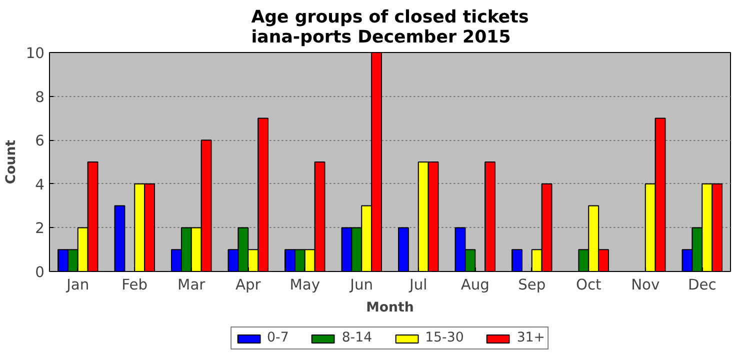  What do you see at coordinates (530, 338) in the screenshot?
I see `legend-label: 31+` at bounding box center [530, 338].